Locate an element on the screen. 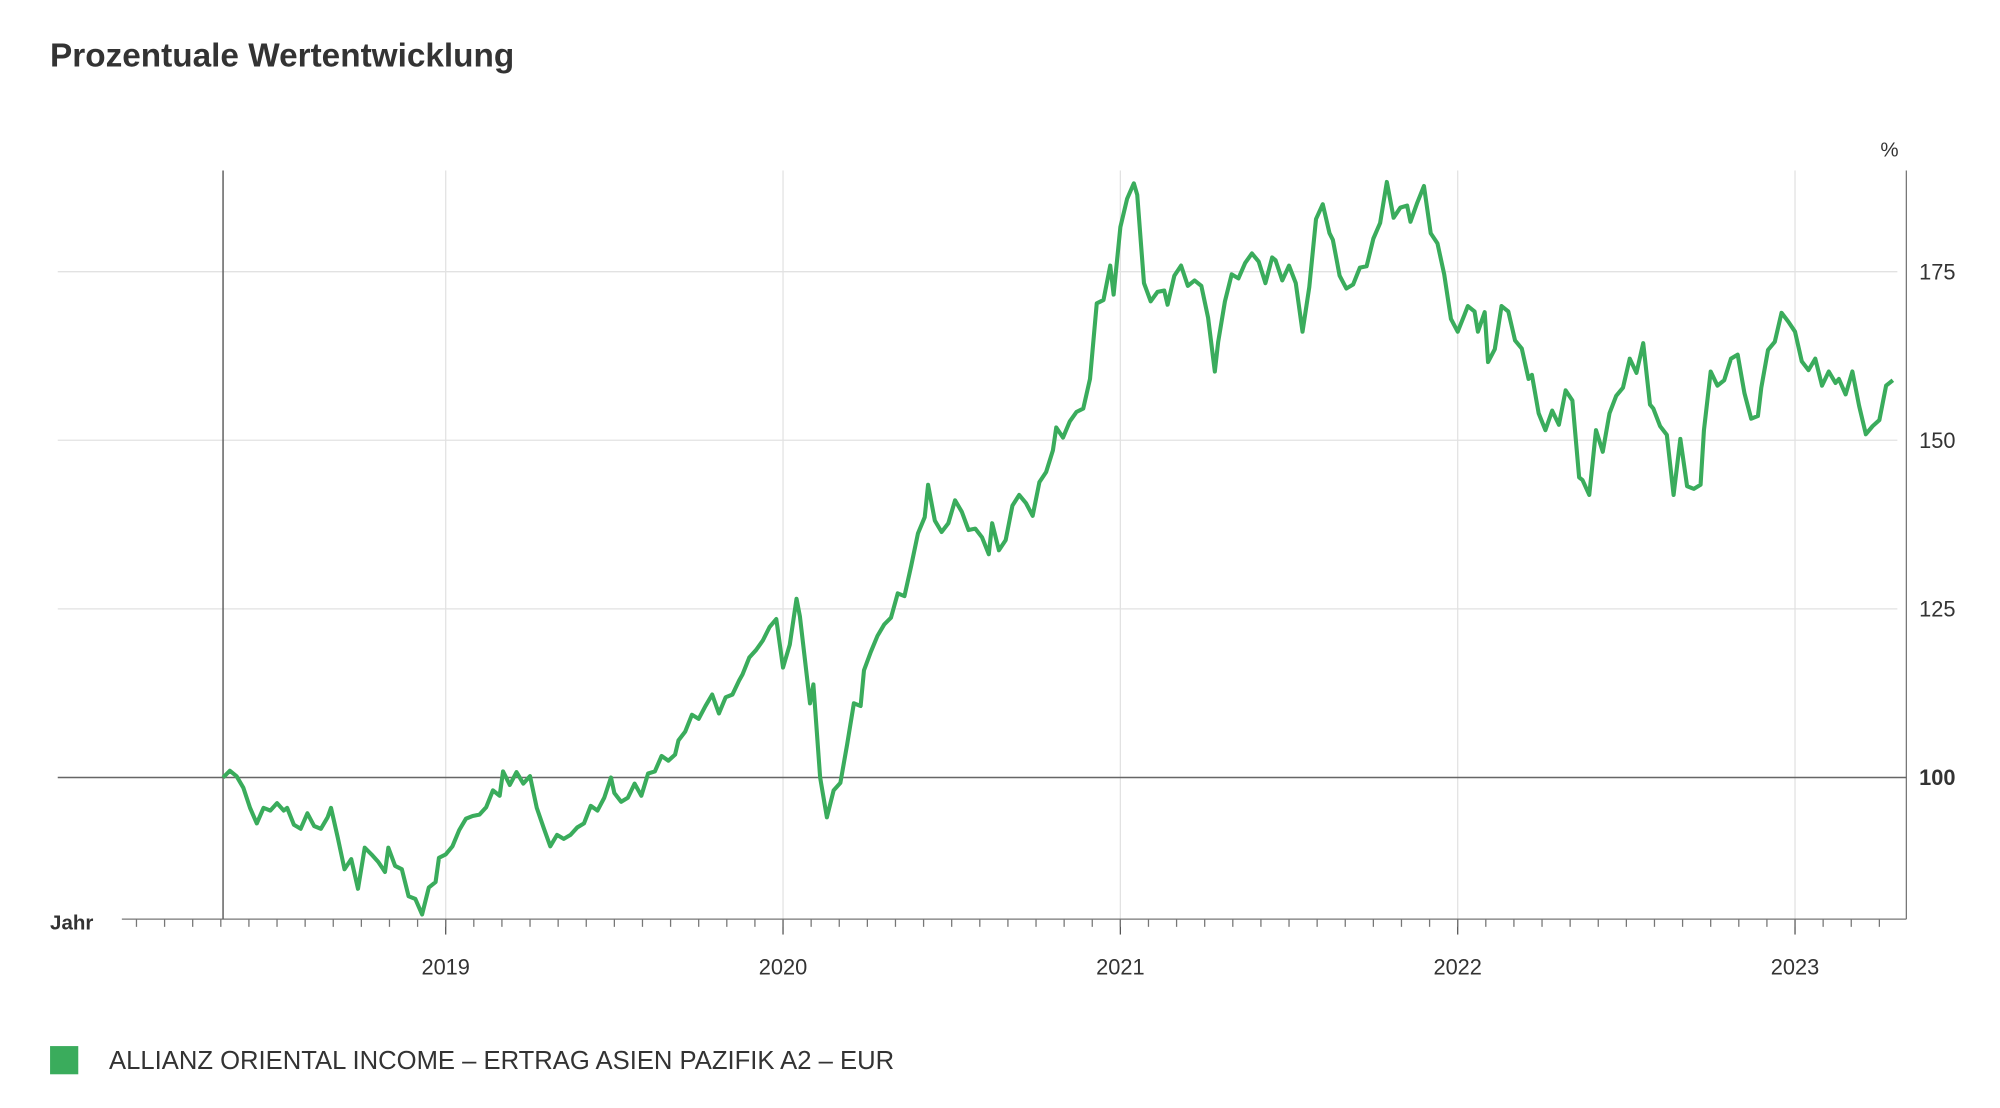  y-tick-label: 150 is located at coordinates (1937, 440).